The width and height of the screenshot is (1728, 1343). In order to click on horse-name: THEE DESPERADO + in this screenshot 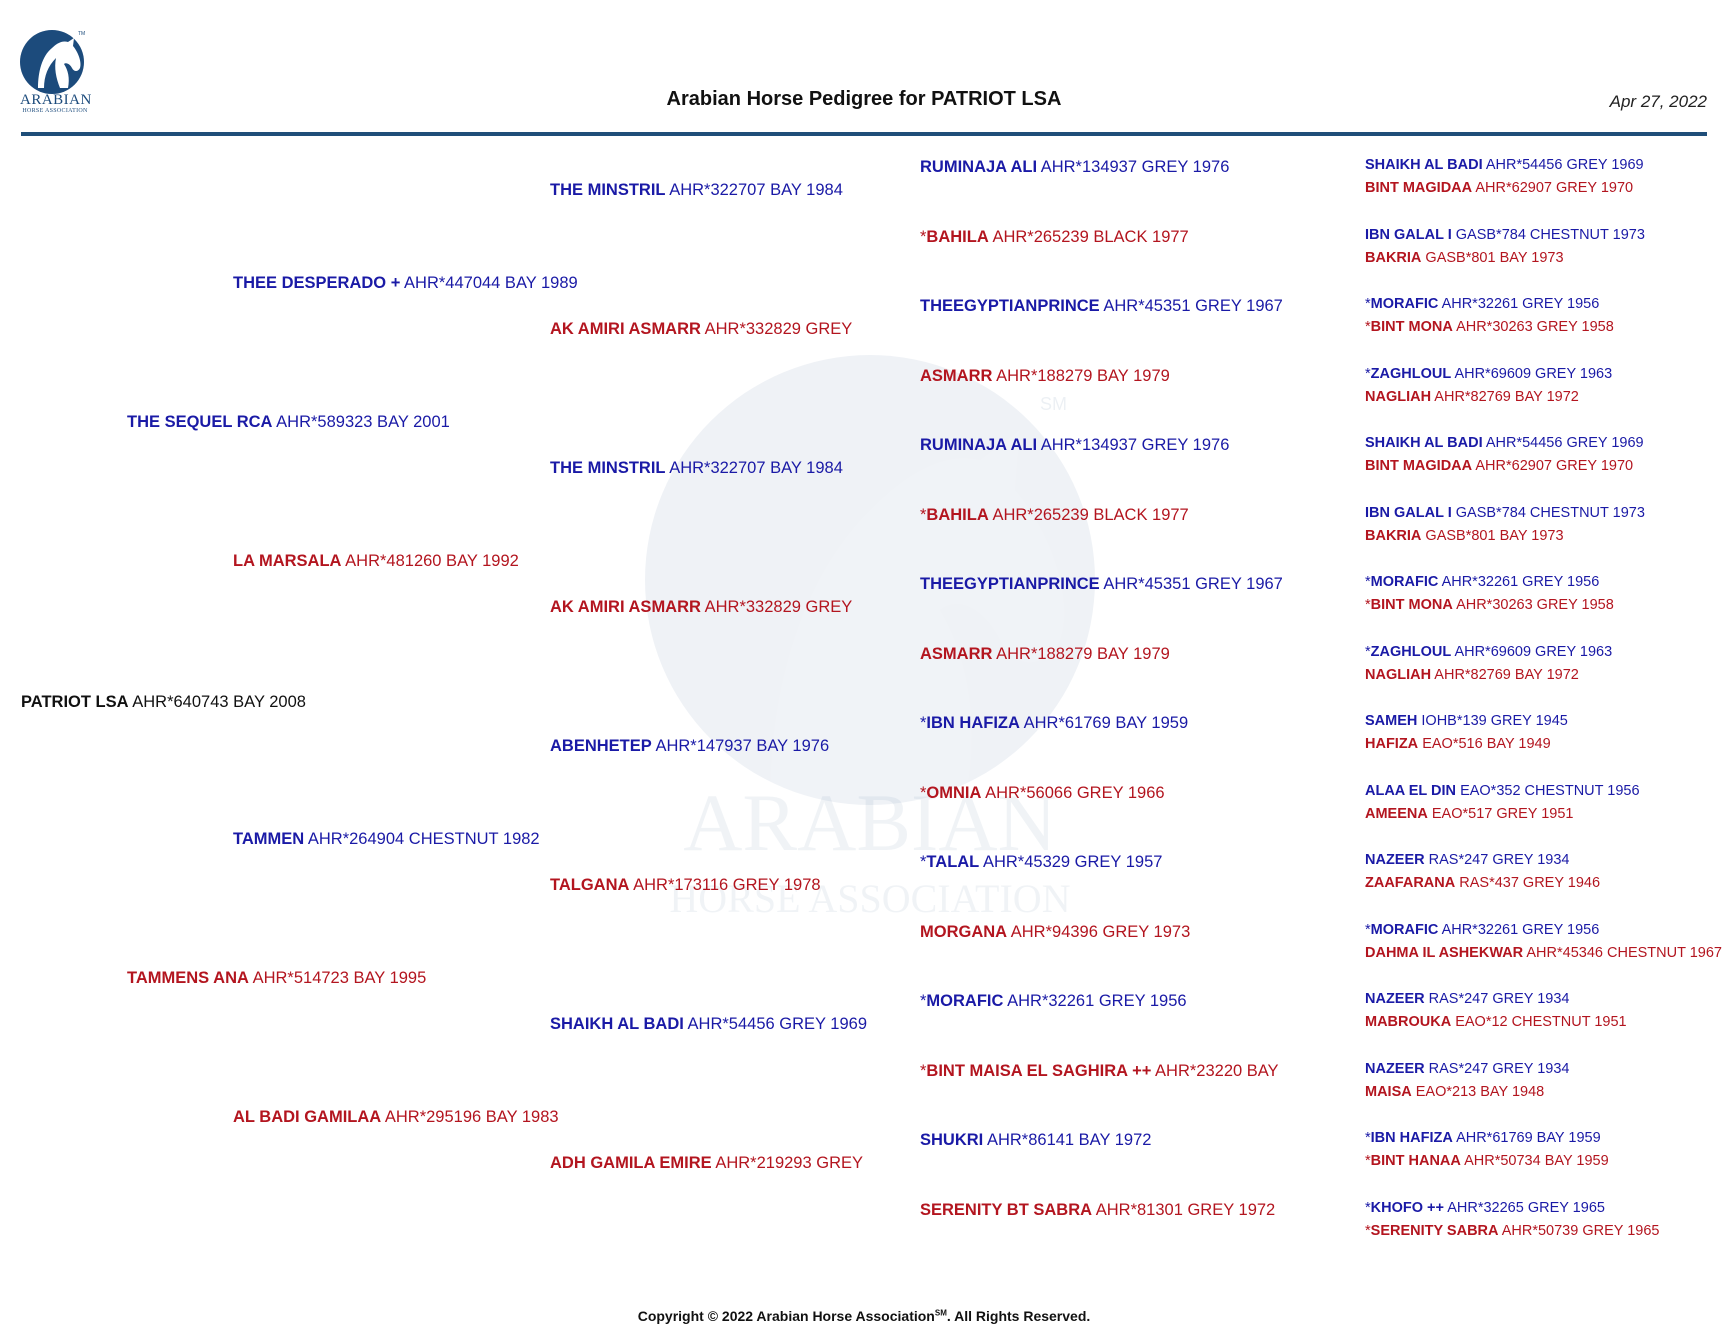, I will do `click(317, 283)`.